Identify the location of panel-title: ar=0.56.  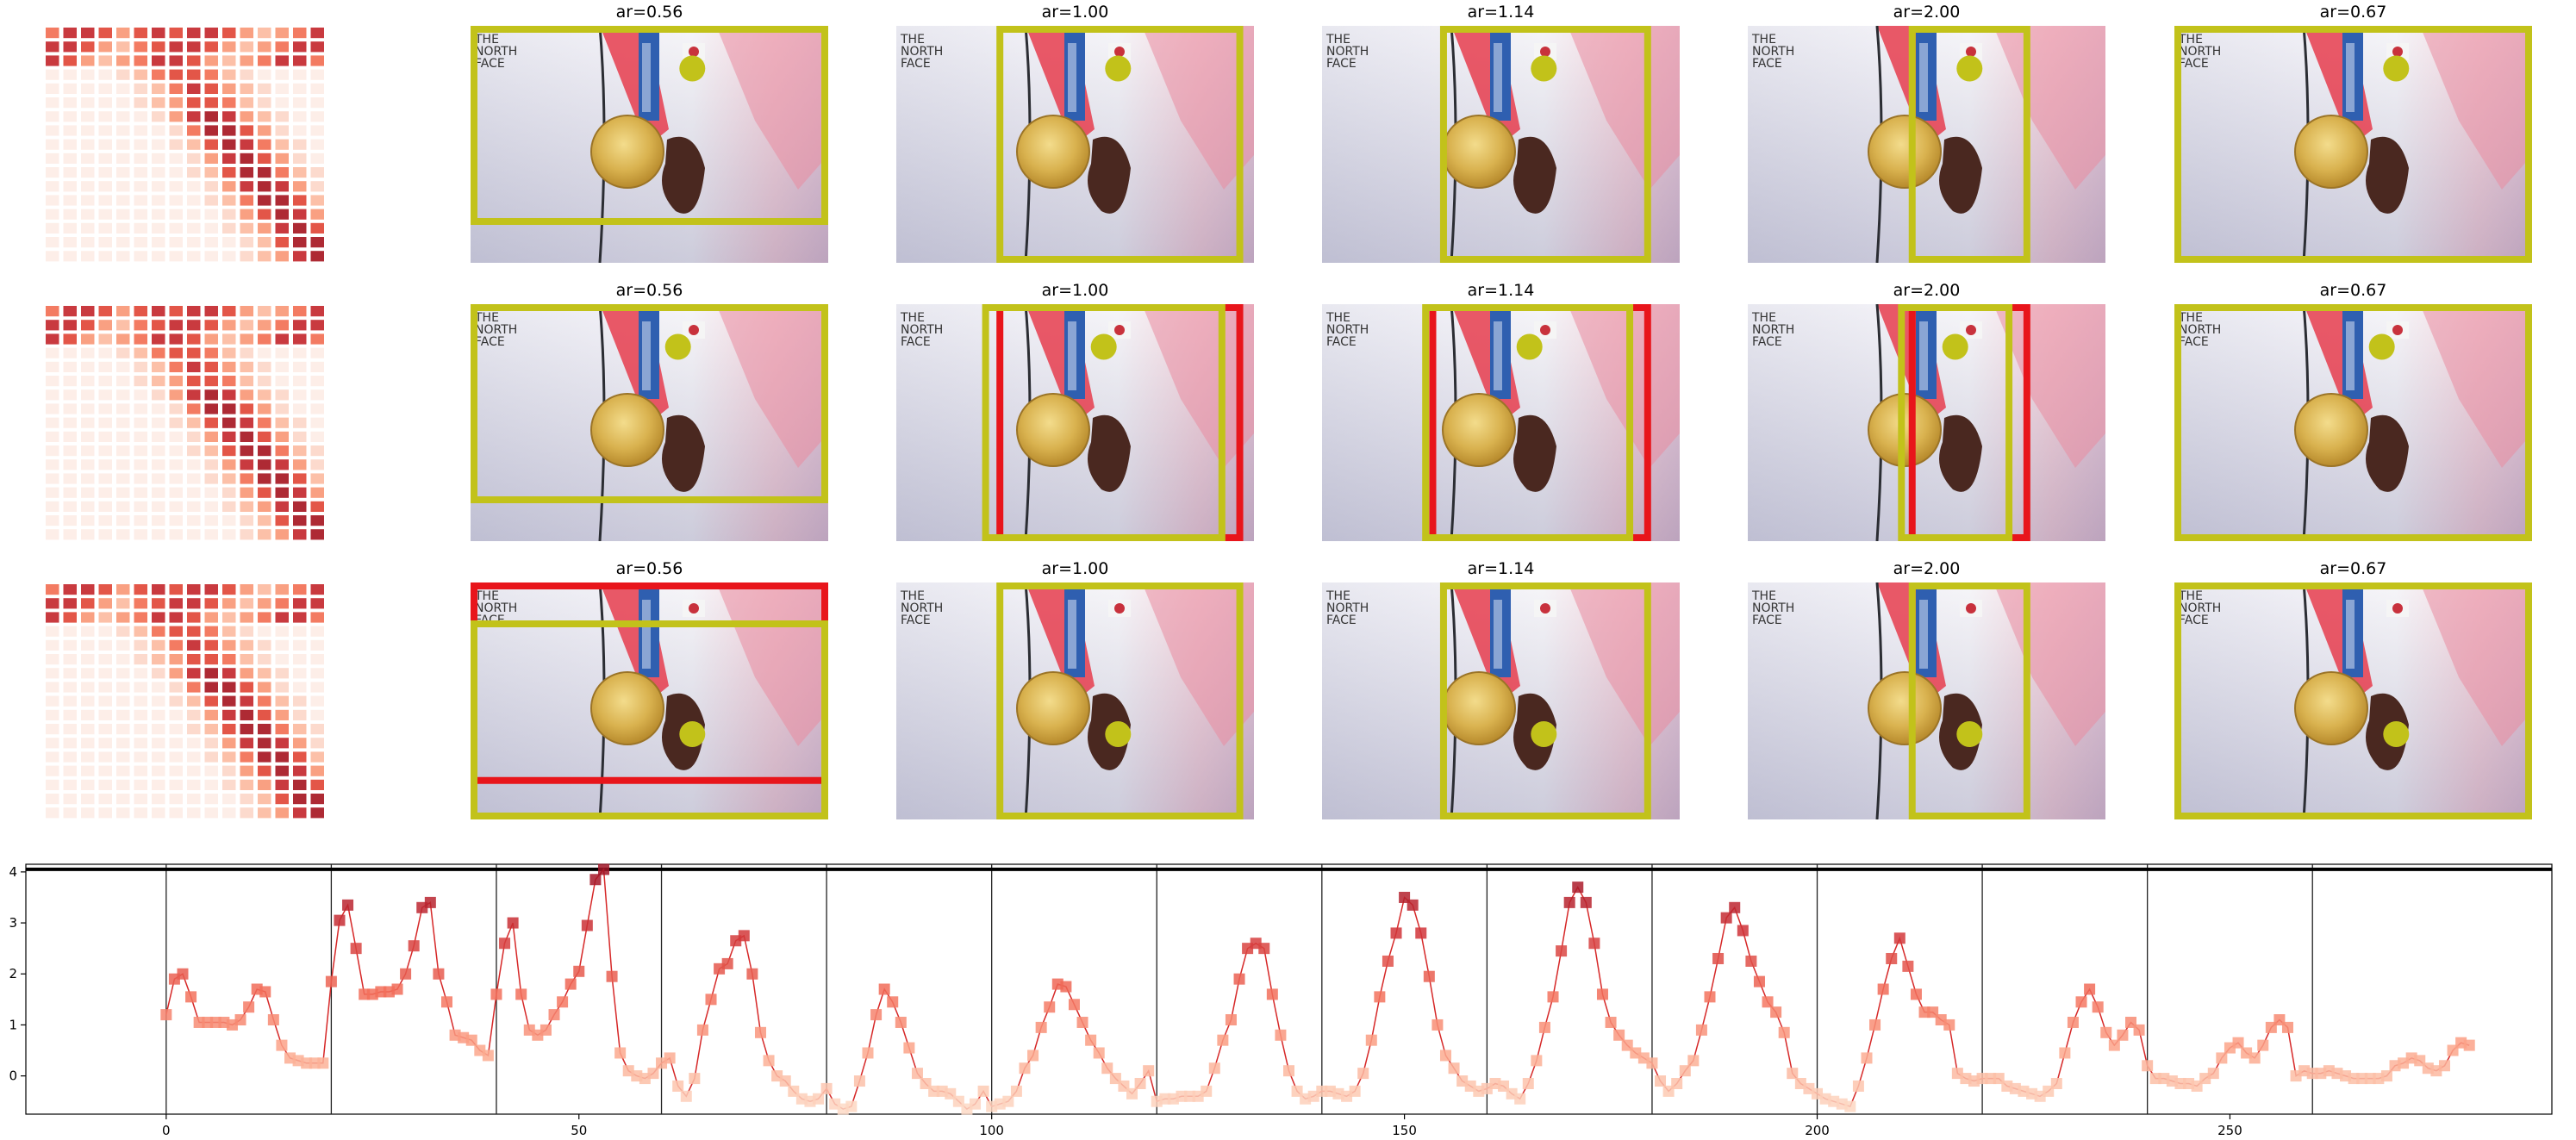
(649, 12).